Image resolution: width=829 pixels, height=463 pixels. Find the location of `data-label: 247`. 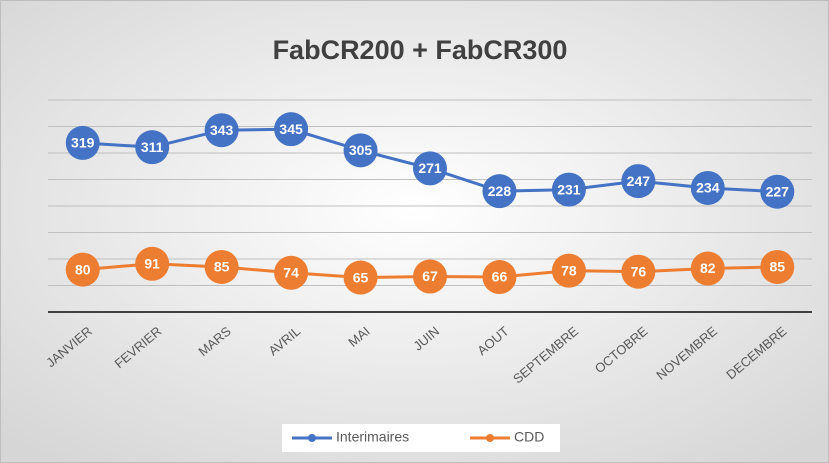

data-label: 247 is located at coordinates (639, 181).